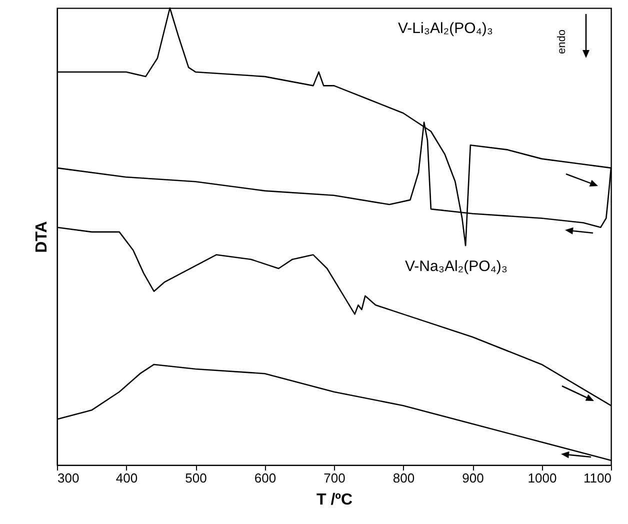  Describe the element at coordinates (334, 500) in the screenshot. I see `x-axis-title: T /ºC` at that location.